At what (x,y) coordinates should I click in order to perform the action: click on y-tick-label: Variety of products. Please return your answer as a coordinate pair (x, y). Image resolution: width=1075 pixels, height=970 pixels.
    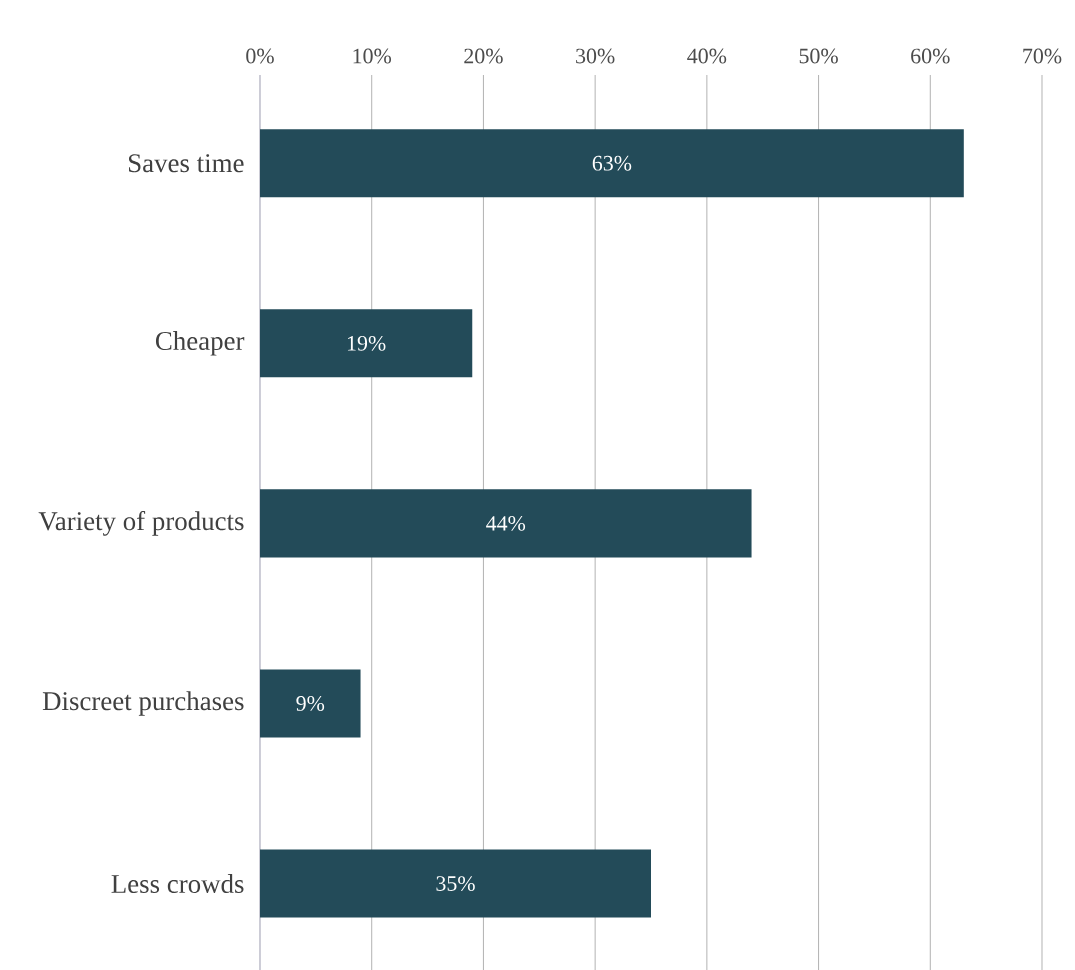
    Looking at the image, I should click on (141, 523).